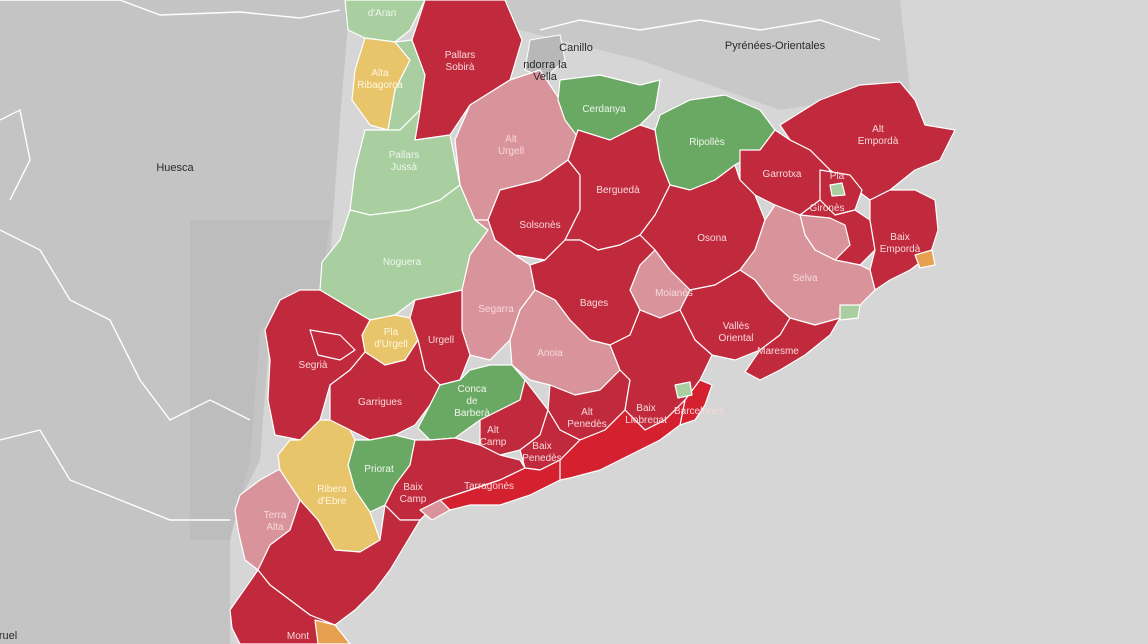  What do you see at coordinates (778, 351) in the screenshot?
I see `label-maresme: Maresme` at bounding box center [778, 351].